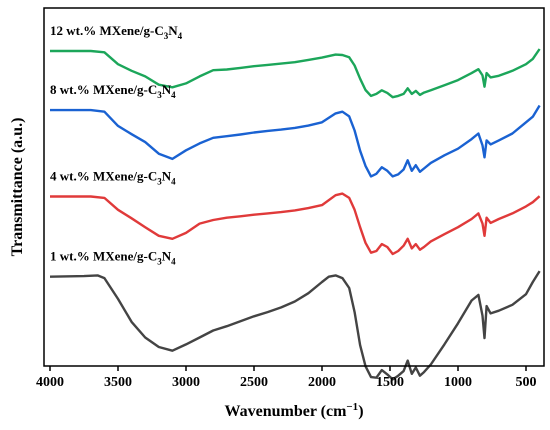  I want to click on x-tick-label-7: 500, so click(526, 382).